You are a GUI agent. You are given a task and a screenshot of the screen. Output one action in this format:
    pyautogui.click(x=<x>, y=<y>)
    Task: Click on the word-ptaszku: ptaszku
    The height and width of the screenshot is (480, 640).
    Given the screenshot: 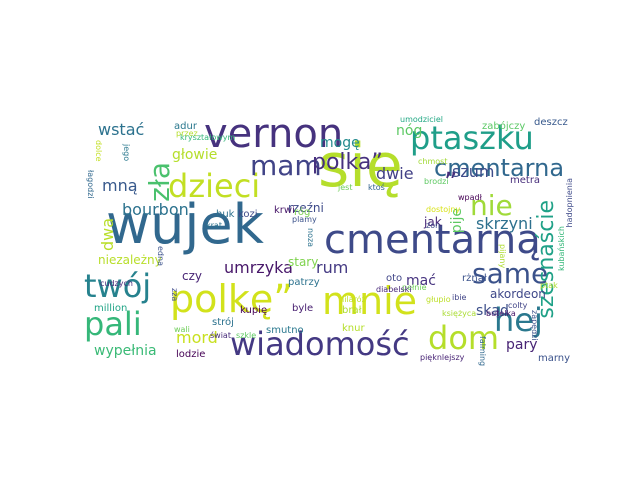 What is the action you would take?
    pyautogui.click(x=472, y=138)
    